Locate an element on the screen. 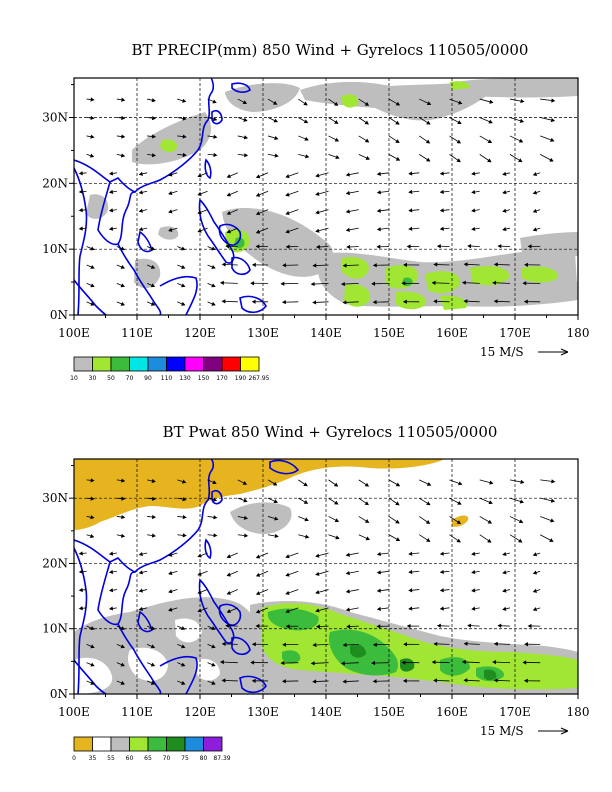 This screenshot has width=612, height=792. colorbar-label: 10 is located at coordinates (74, 378).